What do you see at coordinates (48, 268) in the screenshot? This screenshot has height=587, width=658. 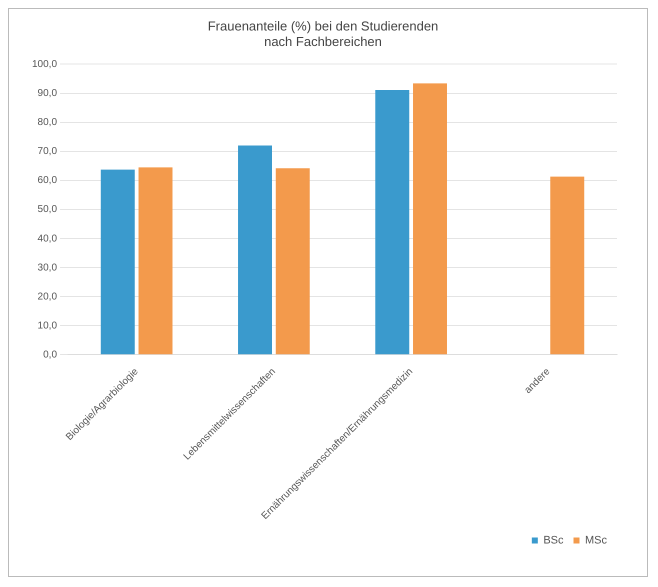 I see `y-tick-label: 30,0` at bounding box center [48, 268].